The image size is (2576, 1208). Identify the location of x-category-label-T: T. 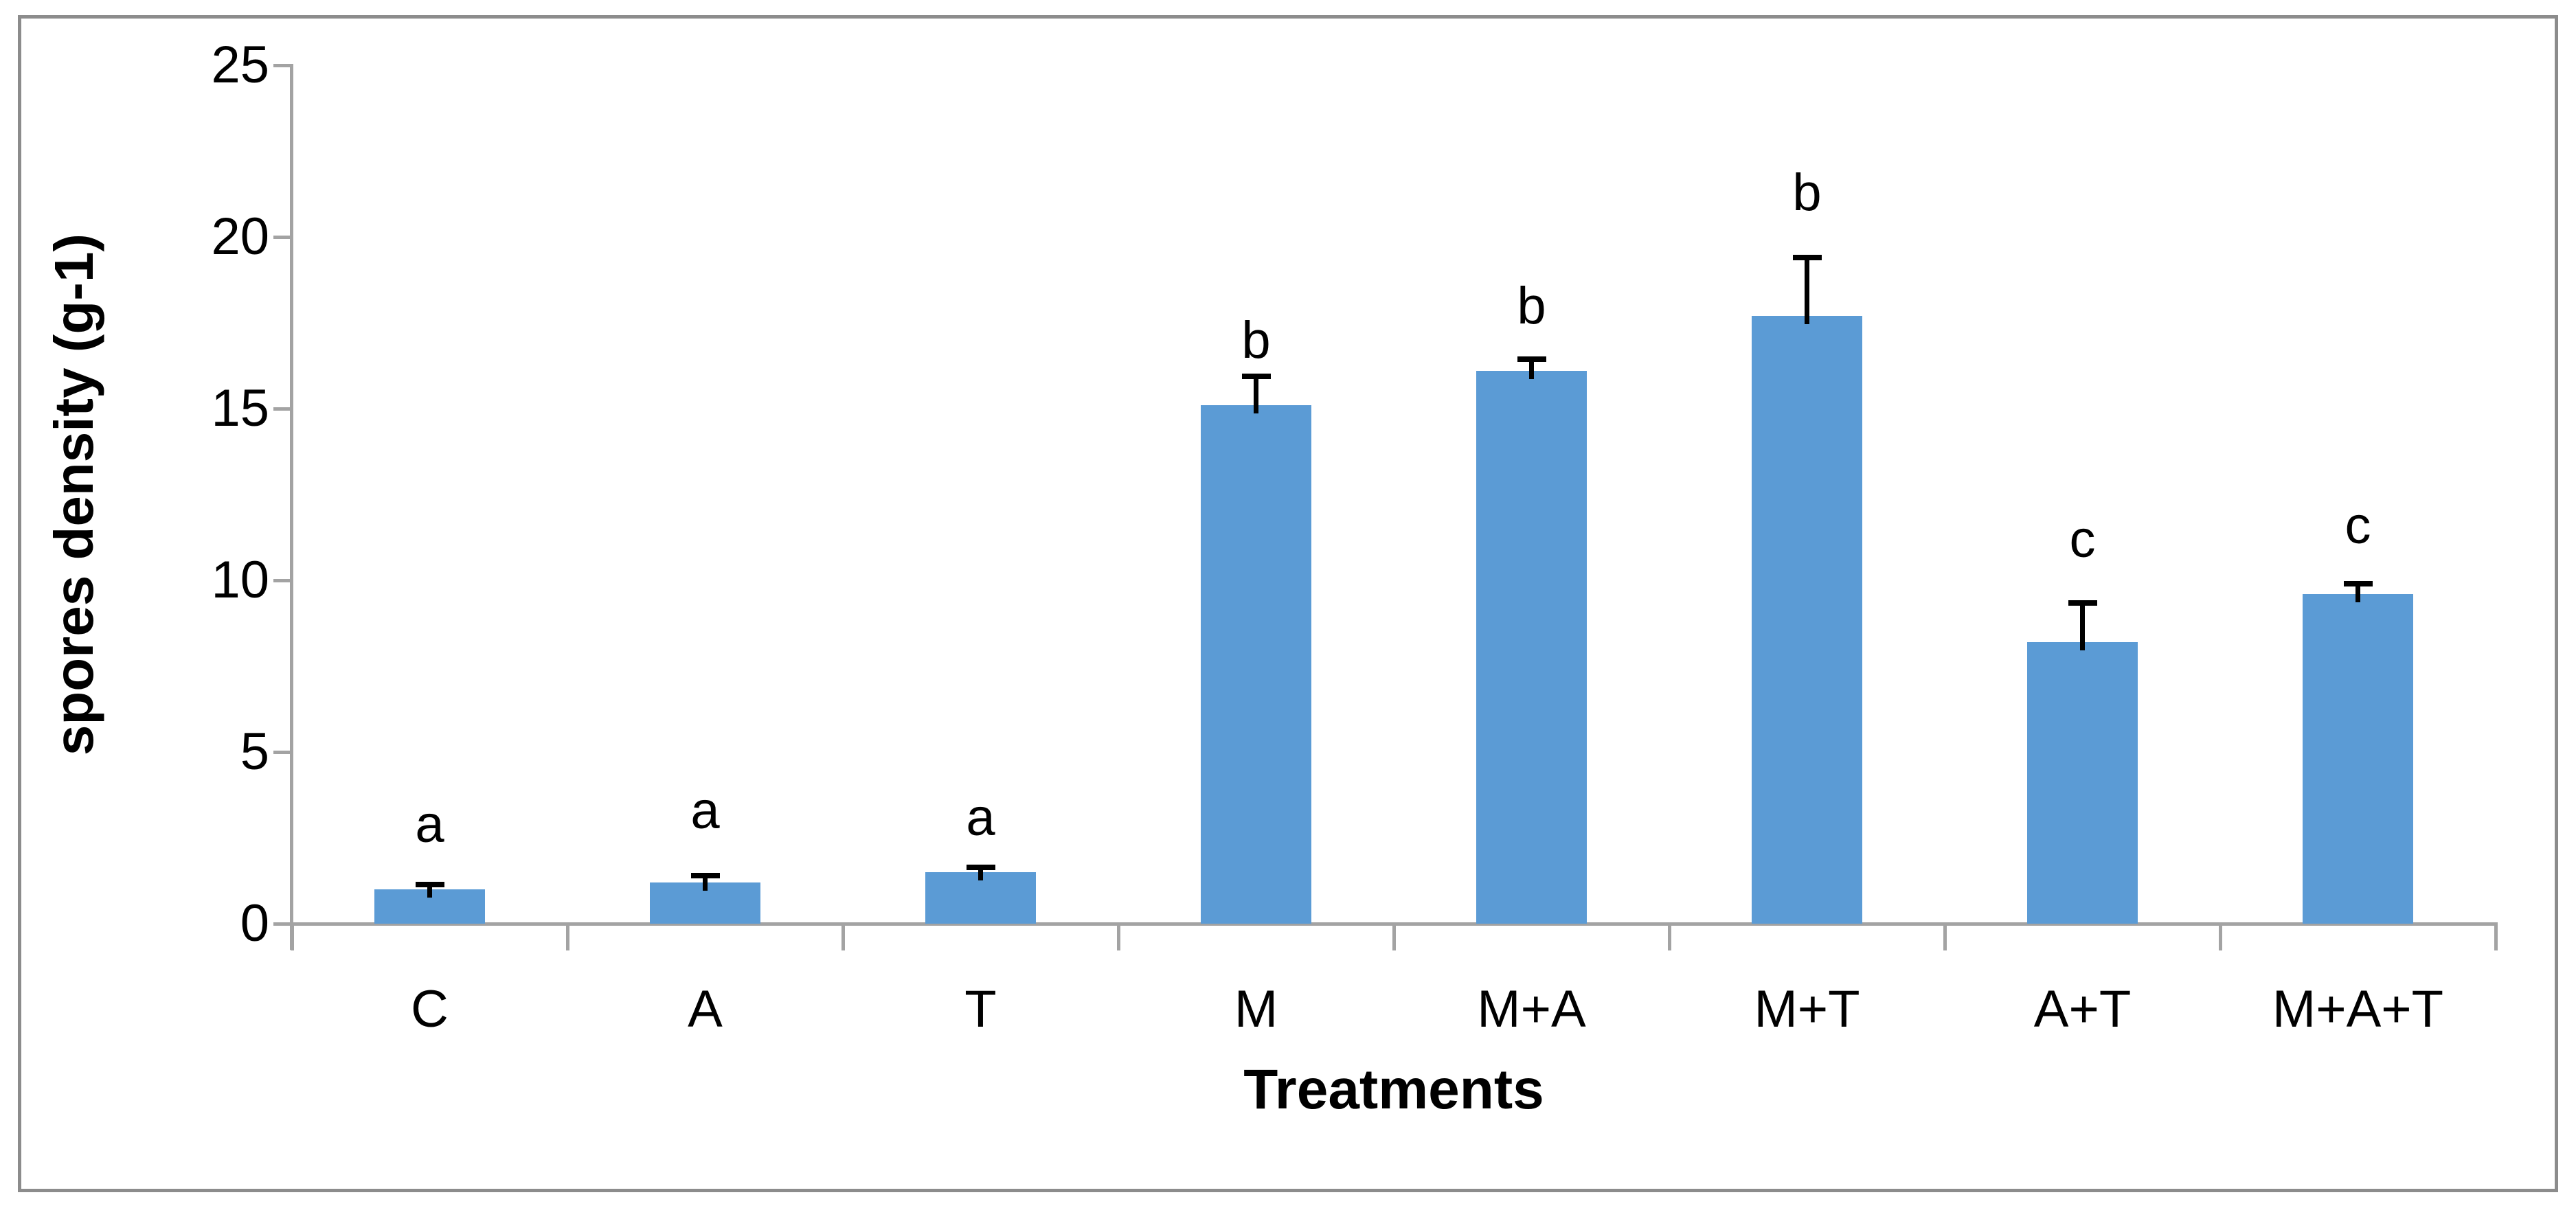
(980, 1009).